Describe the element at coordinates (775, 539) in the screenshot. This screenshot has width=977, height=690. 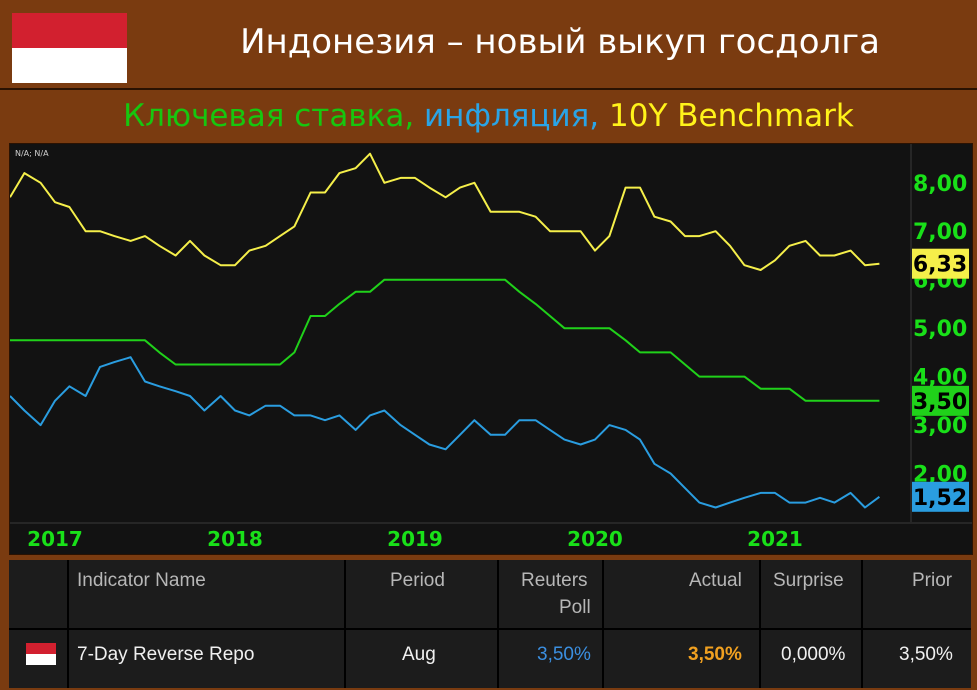
I see `x-tick-label: 2021` at that location.